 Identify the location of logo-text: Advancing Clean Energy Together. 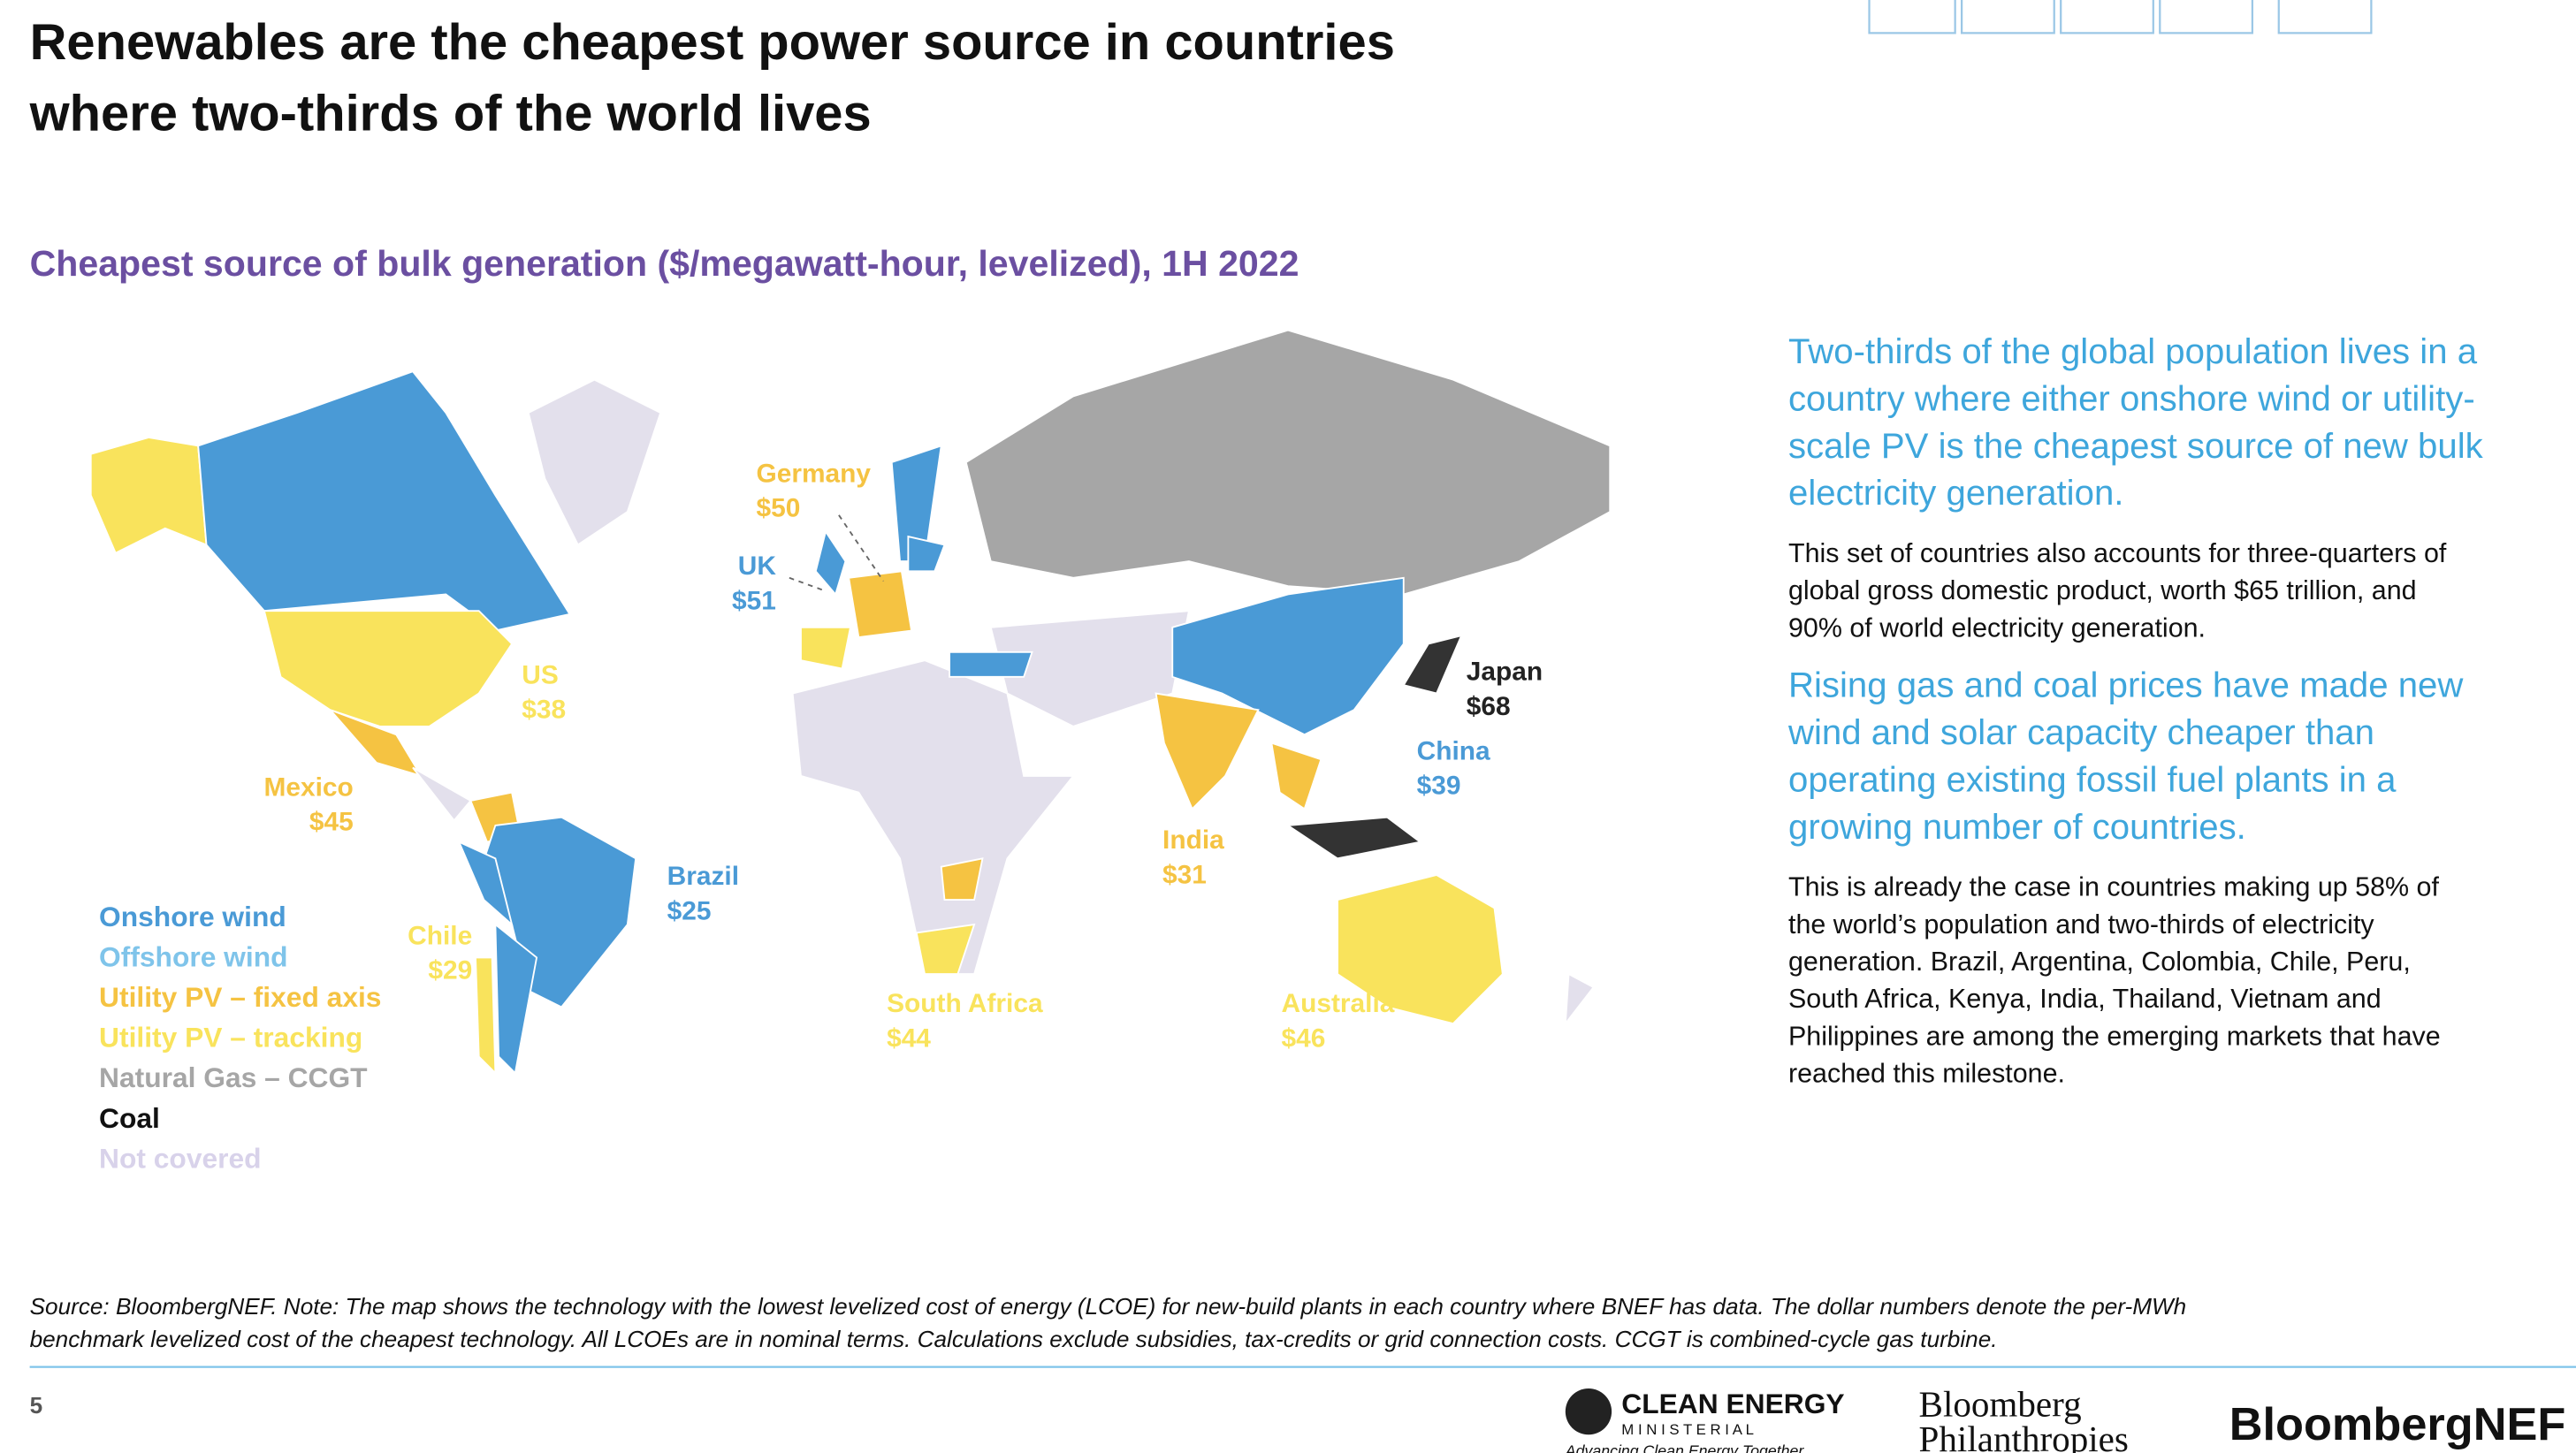
(1685, 1447).